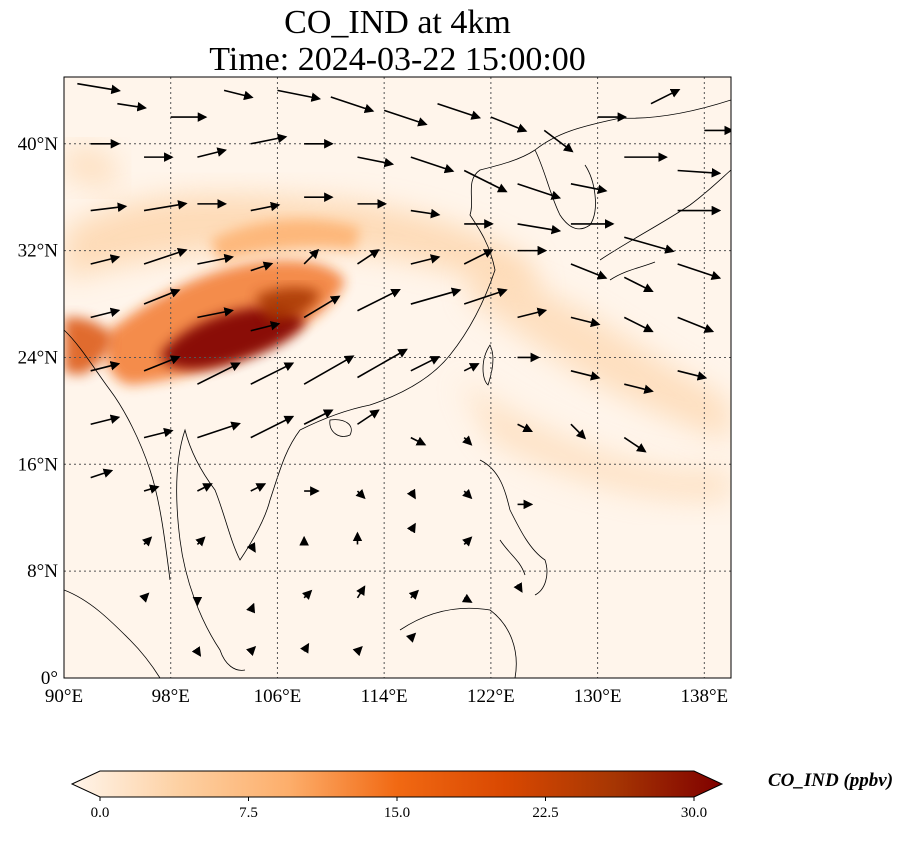 The height and width of the screenshot is (841, 915). Describe the element at coordinates (488, 365) in the screenshot. I see `coastline-taiwan` at that location.